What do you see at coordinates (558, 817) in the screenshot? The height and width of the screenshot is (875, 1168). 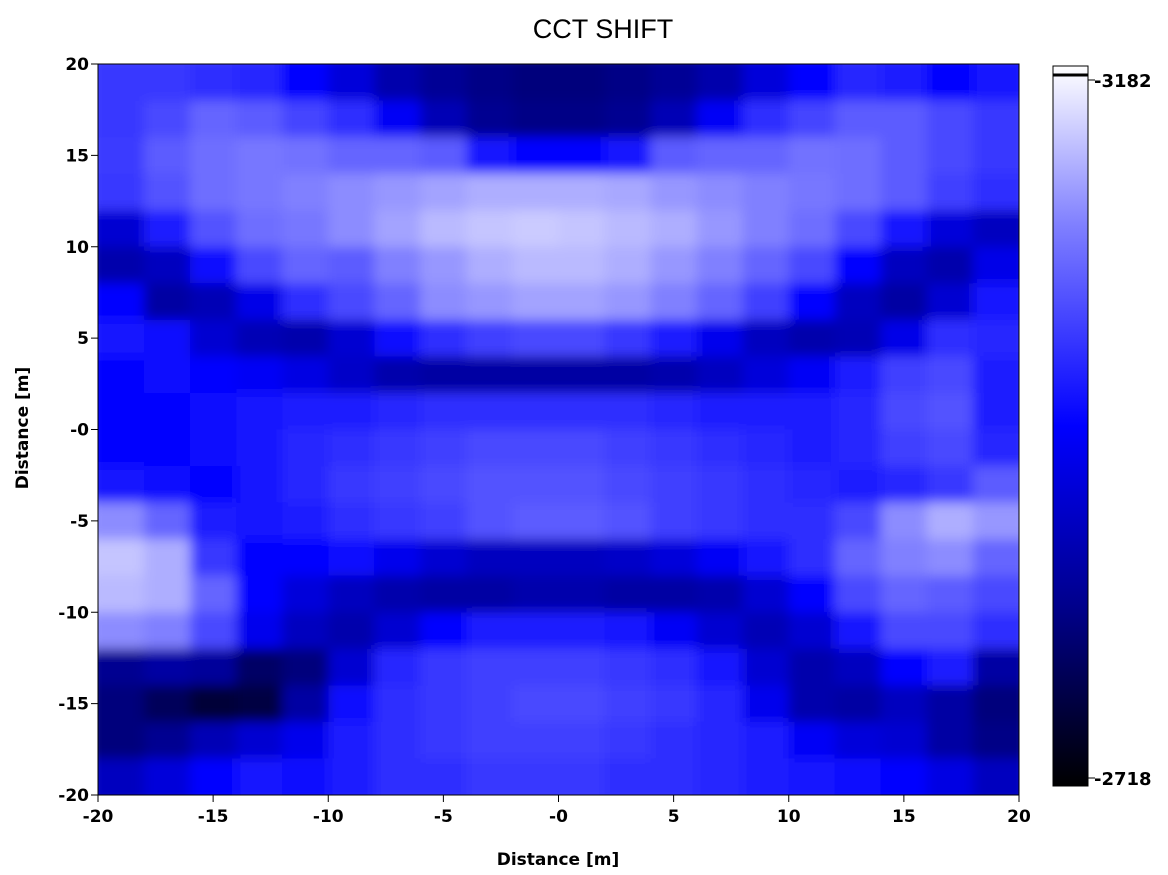 I see `x-tick-label: -0` at bounding box center [558, 817].